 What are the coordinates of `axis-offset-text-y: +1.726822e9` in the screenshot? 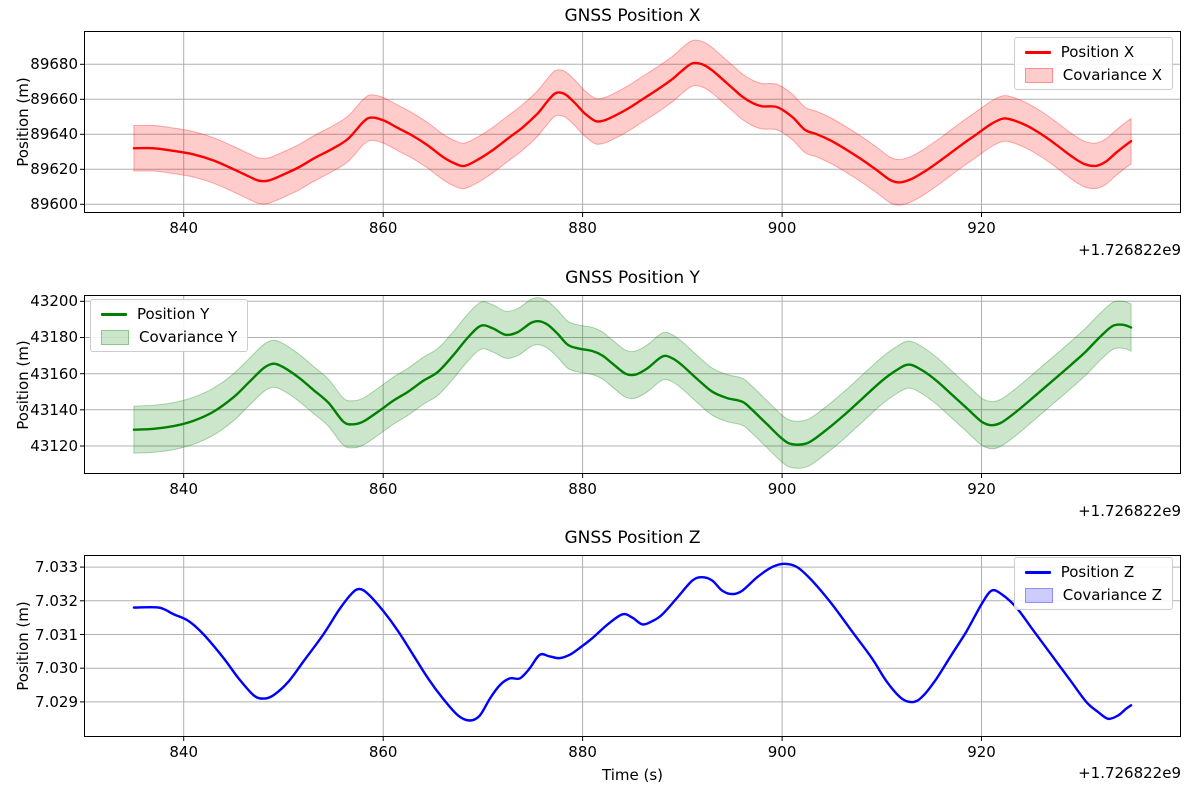 It's located at (1129, 511).